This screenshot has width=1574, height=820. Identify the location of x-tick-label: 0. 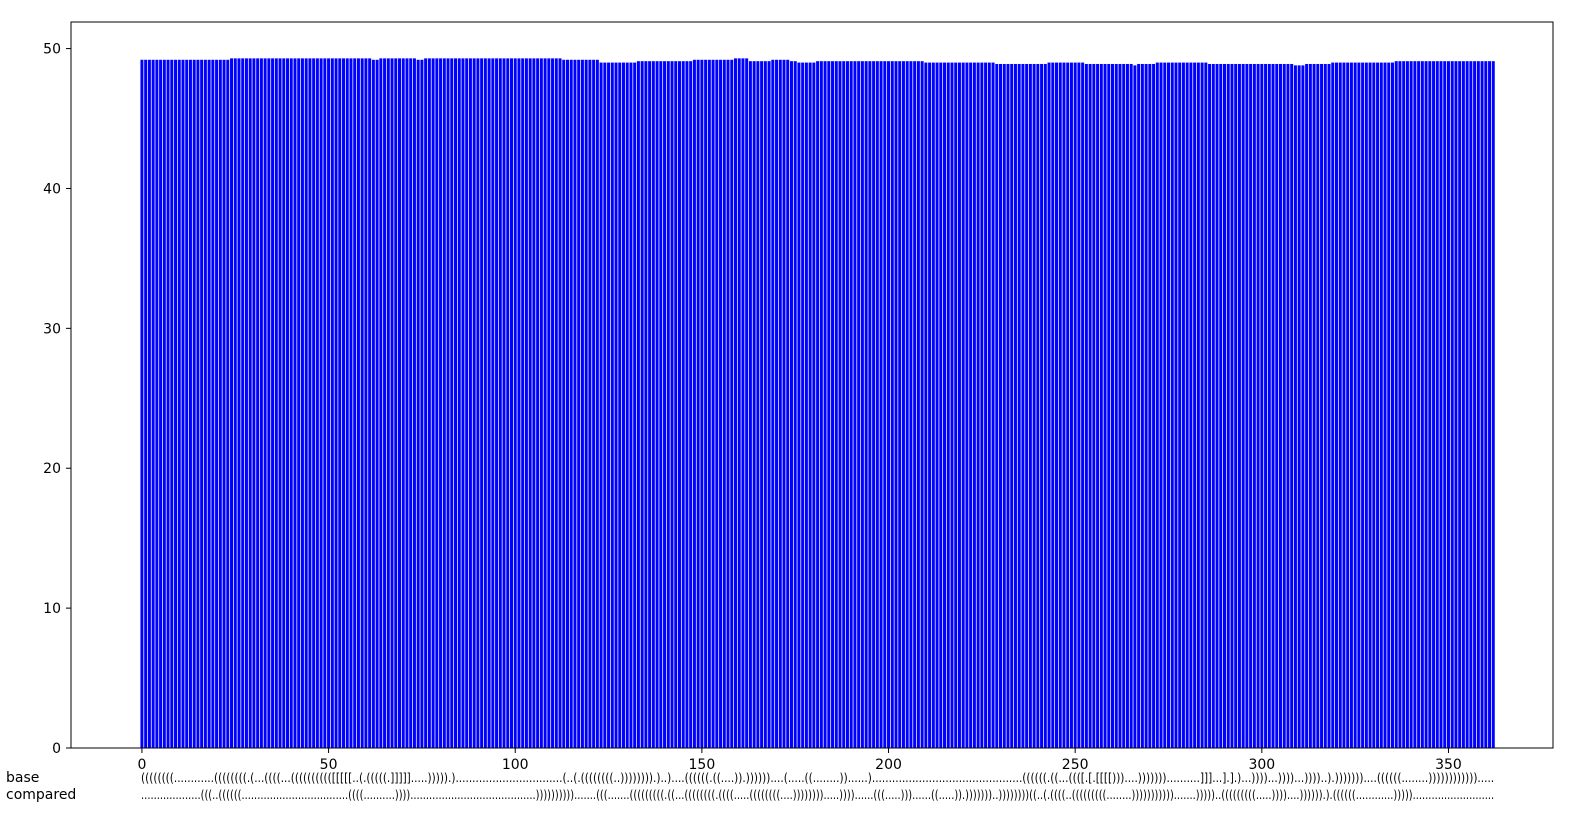
(141, 765).